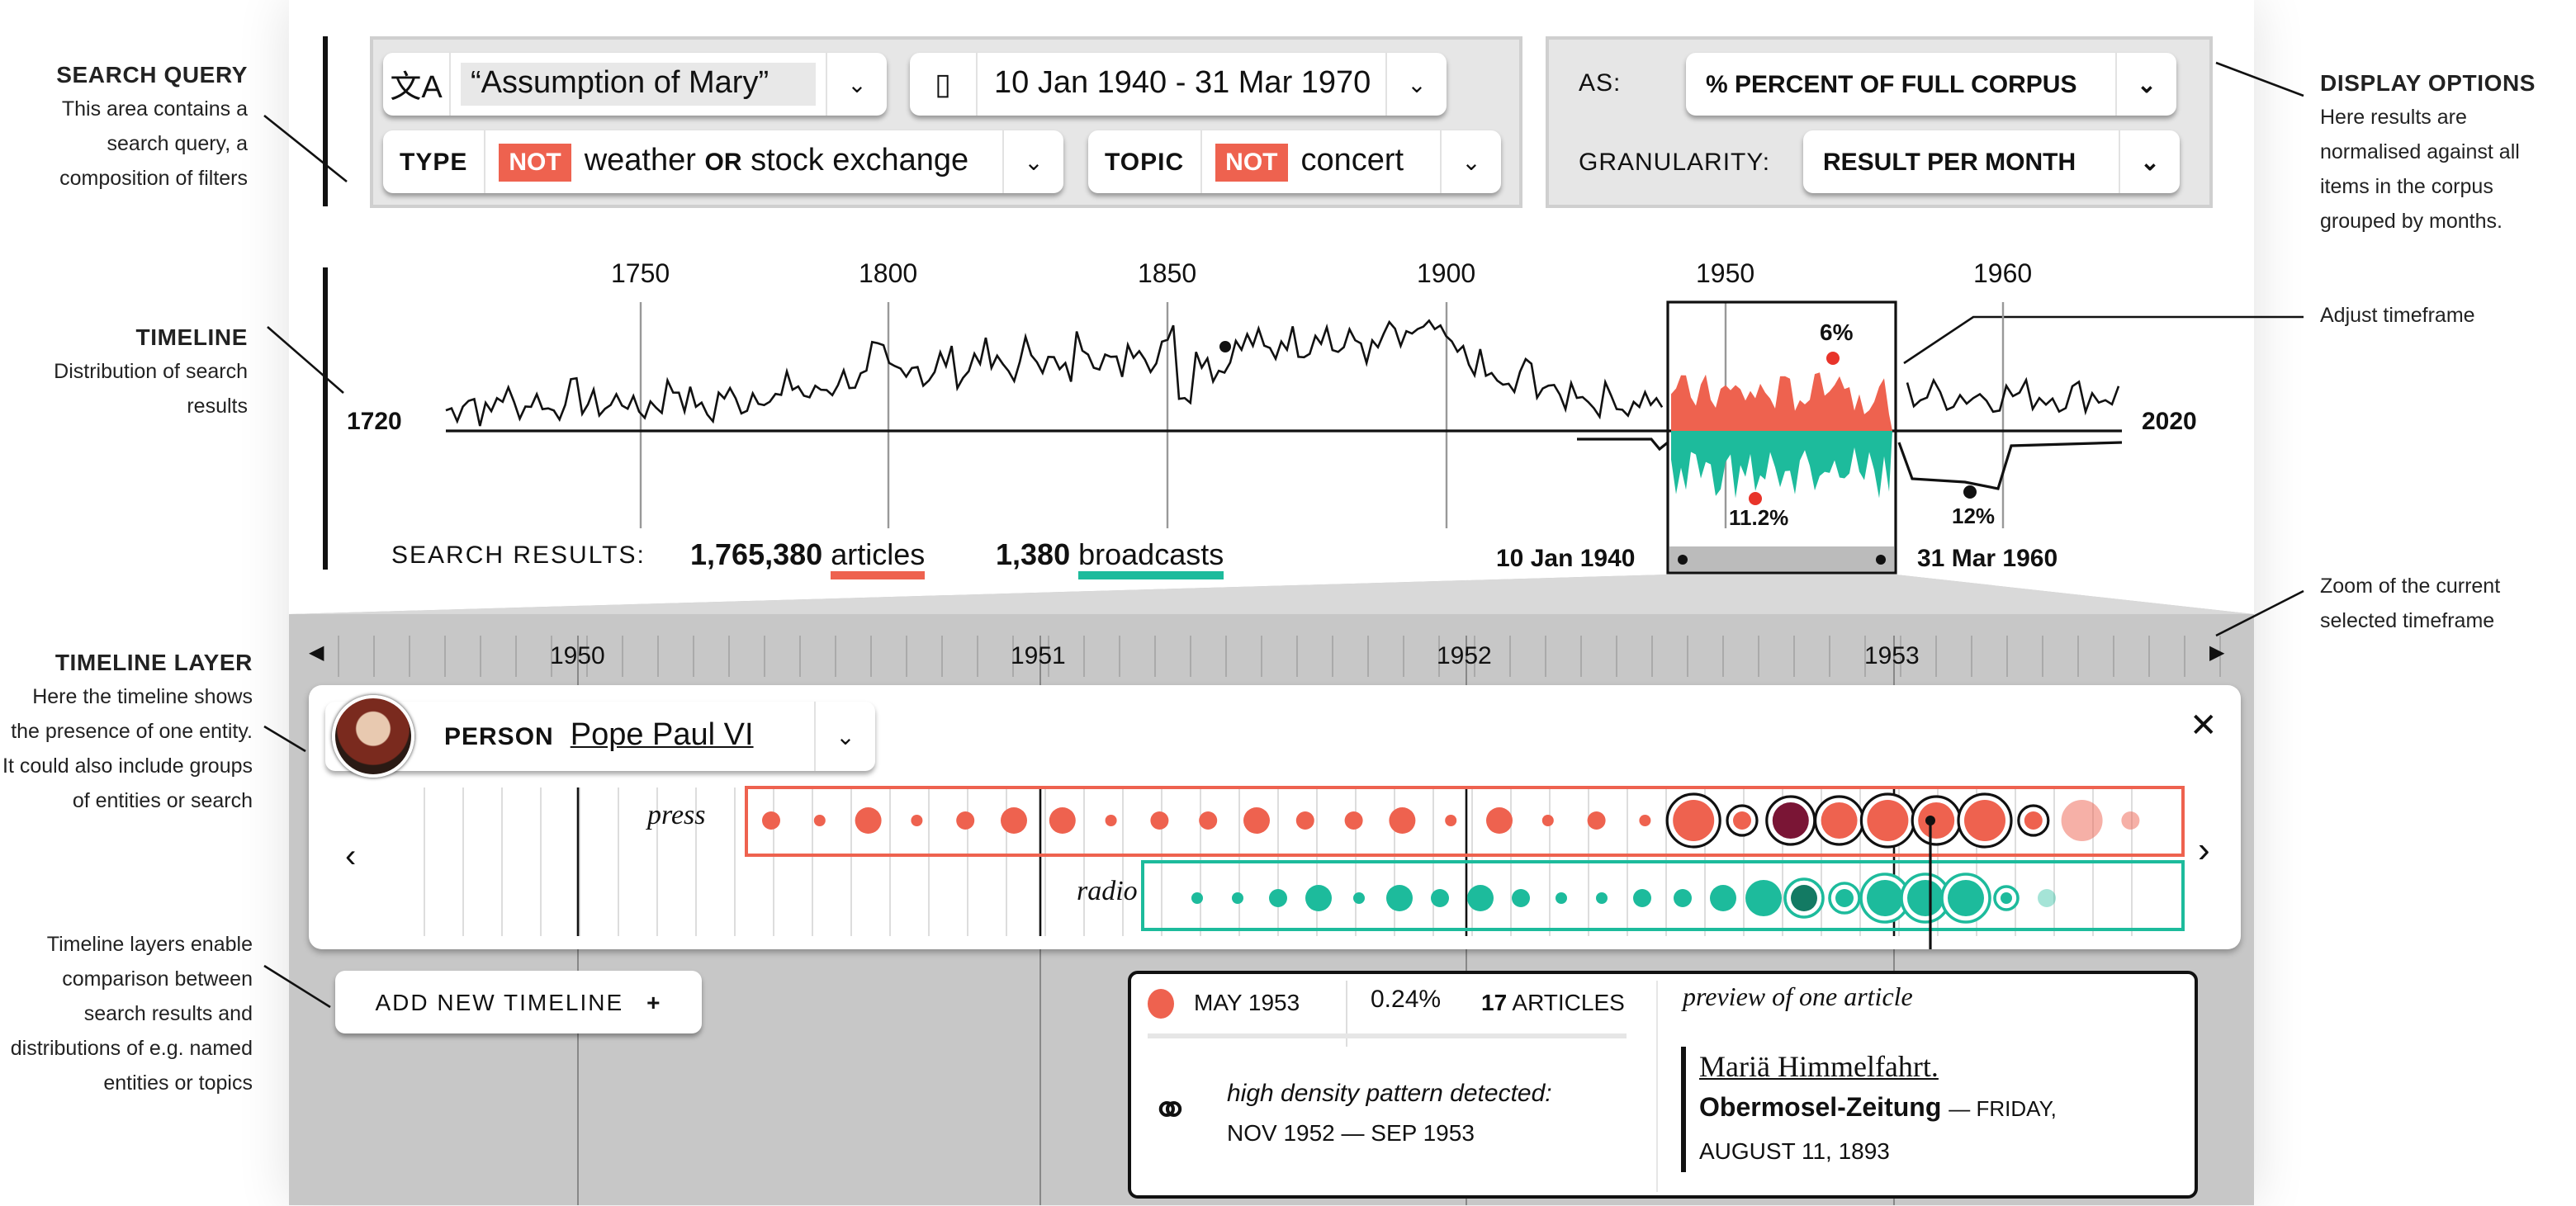  Describe the element at coordinates (638, 84) in the screenshot. I see `query-text: “Assumption of Mary”` at that location.